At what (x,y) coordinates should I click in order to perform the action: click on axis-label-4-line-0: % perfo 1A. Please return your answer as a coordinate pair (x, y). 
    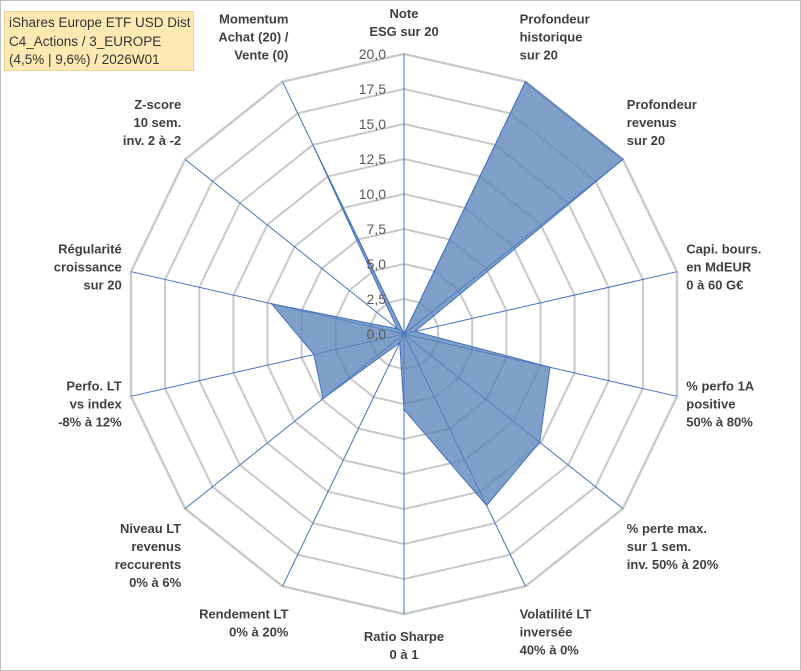
    Looking at the image, I should click on (720, 386).